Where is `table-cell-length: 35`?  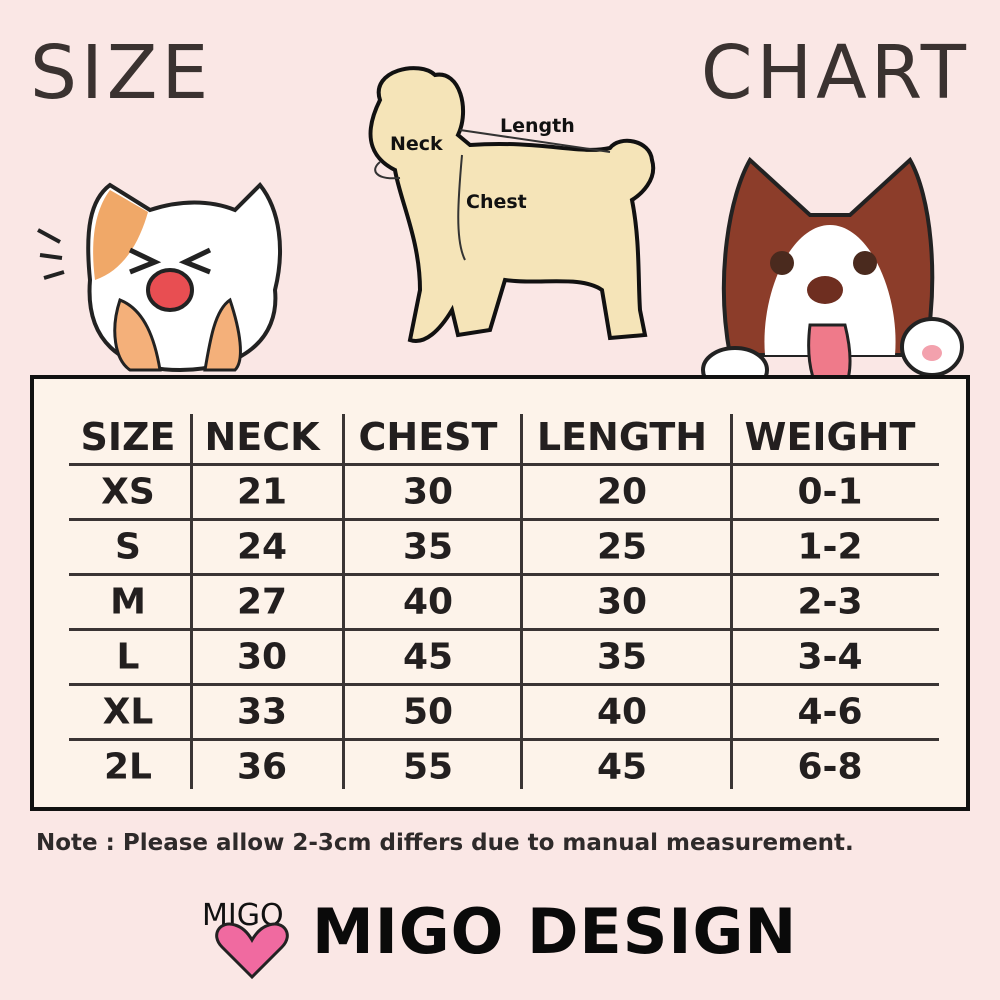 table-cell-length: 35 is located at coordinates (622, 657).